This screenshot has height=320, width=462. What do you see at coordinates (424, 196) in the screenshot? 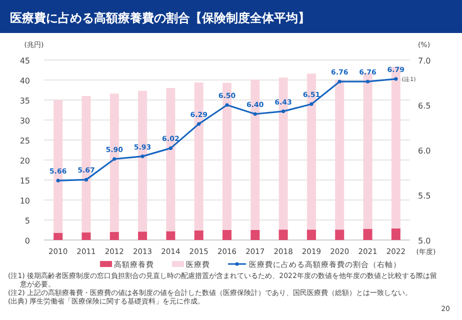
I see `y2-tick-label: 5.5` at bounding box center [424, 196].